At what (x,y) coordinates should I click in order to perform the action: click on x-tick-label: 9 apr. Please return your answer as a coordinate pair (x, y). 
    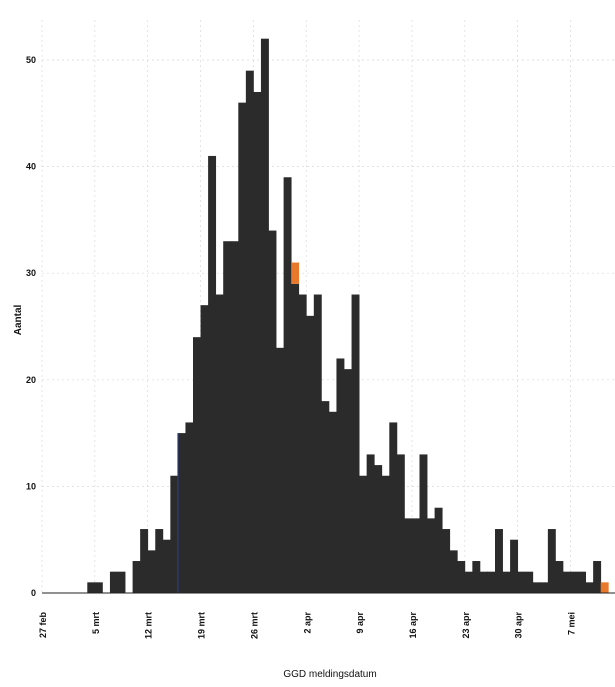
    Looking at the image, I should click on (360, 623).